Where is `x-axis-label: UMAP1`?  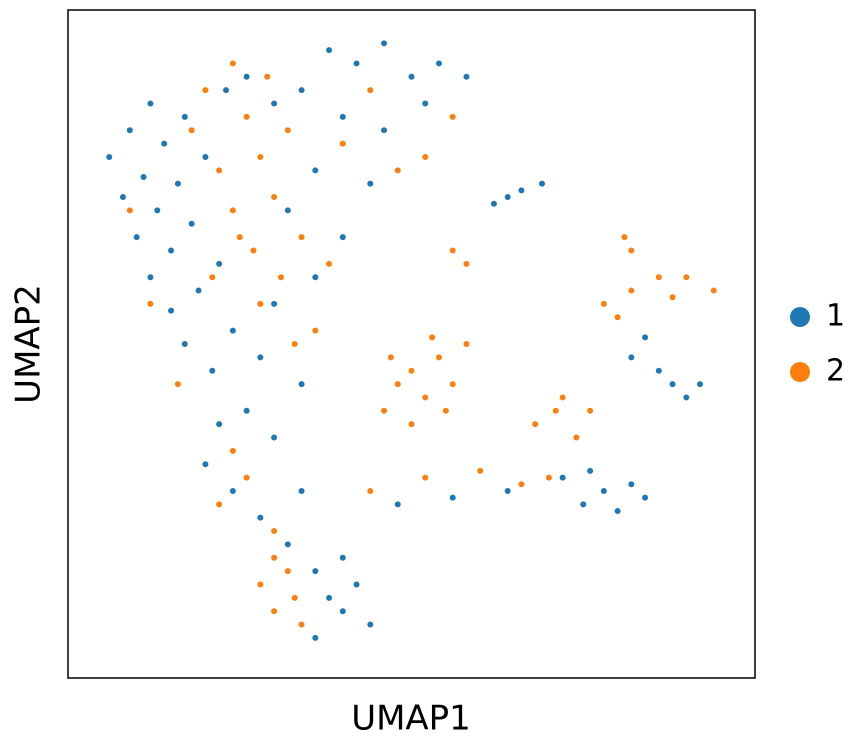
x-axis-label: UMAP1 is located at coordinates (411, 719).